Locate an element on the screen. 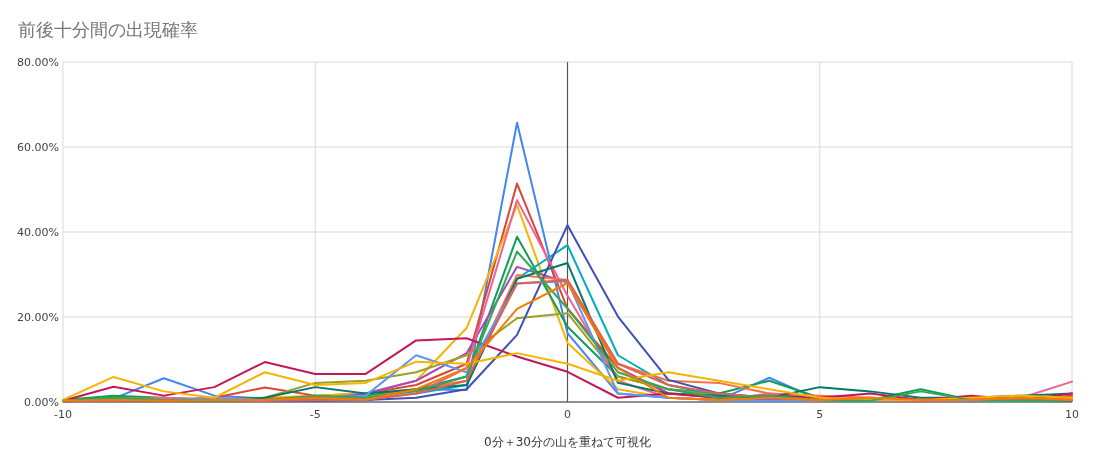 Image resolution: width=1094 pixels, height=464 pixels. x-tick-label: 0 is located at coordinates (567, 414).